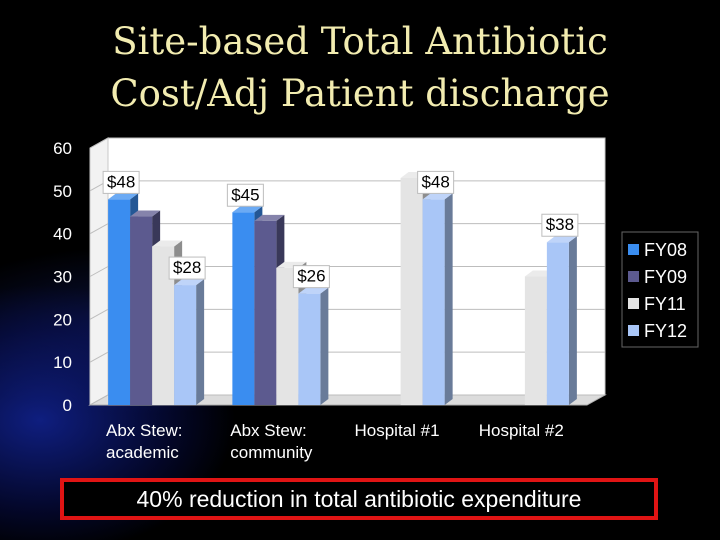  I want to click on x-tick-label: community, so click(271, 452).